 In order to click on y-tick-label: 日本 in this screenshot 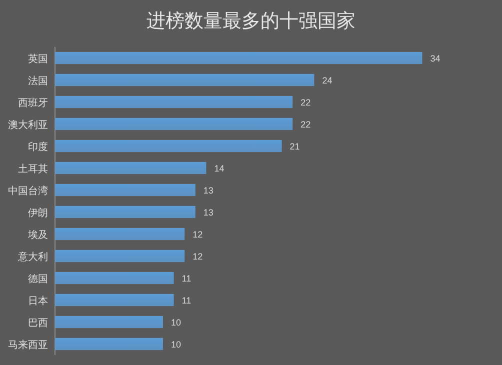, I will do `click(38, 301)`.